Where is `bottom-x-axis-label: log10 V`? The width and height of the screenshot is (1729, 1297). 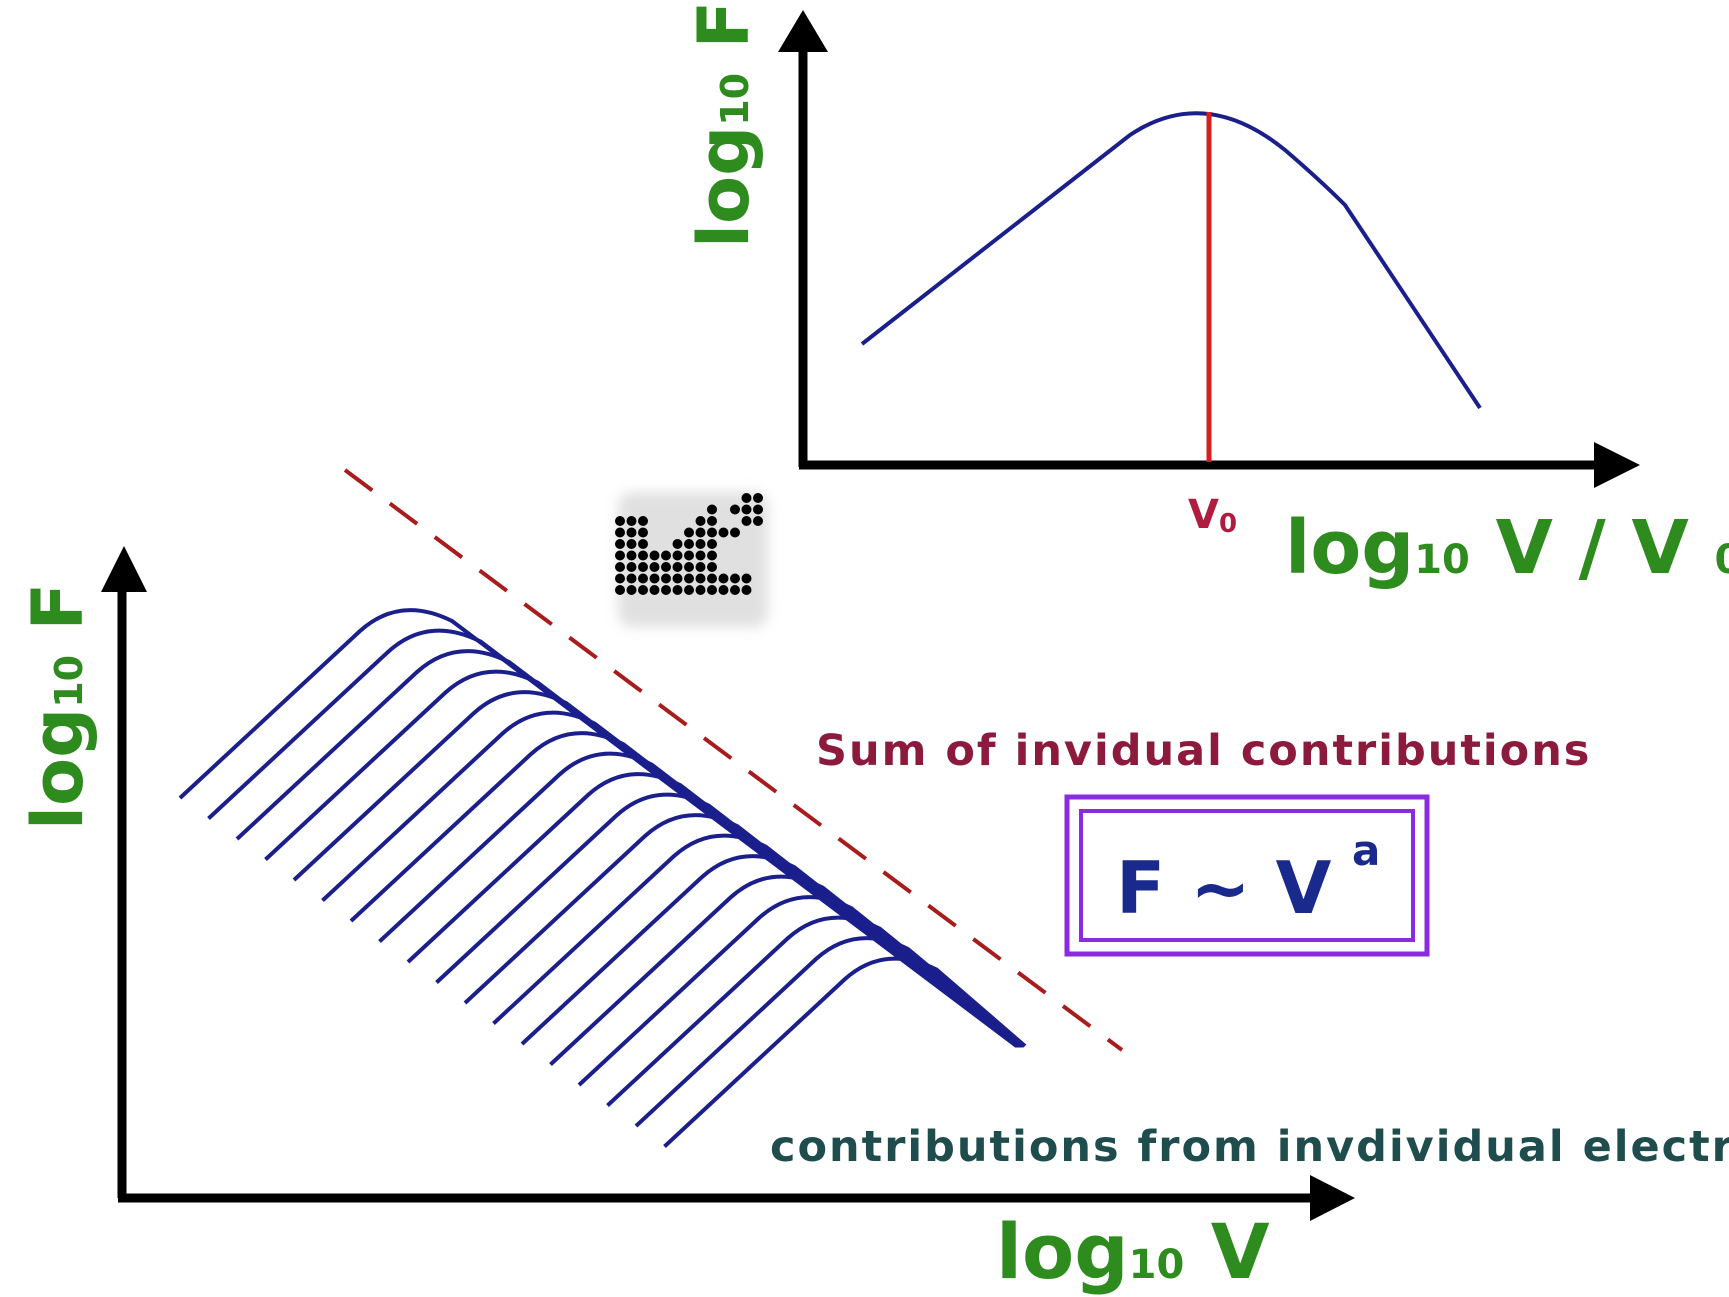 bottom-x-axis-label: log10 V is located at coordinates (1133, 1251).